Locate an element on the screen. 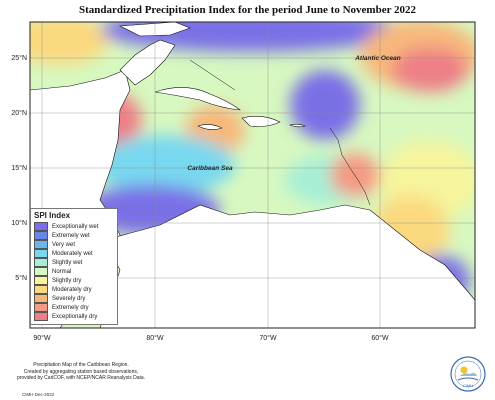 The width and height of the screenshot is (495, 400). legend-label: Very wet is located at coordinates (64, 244).